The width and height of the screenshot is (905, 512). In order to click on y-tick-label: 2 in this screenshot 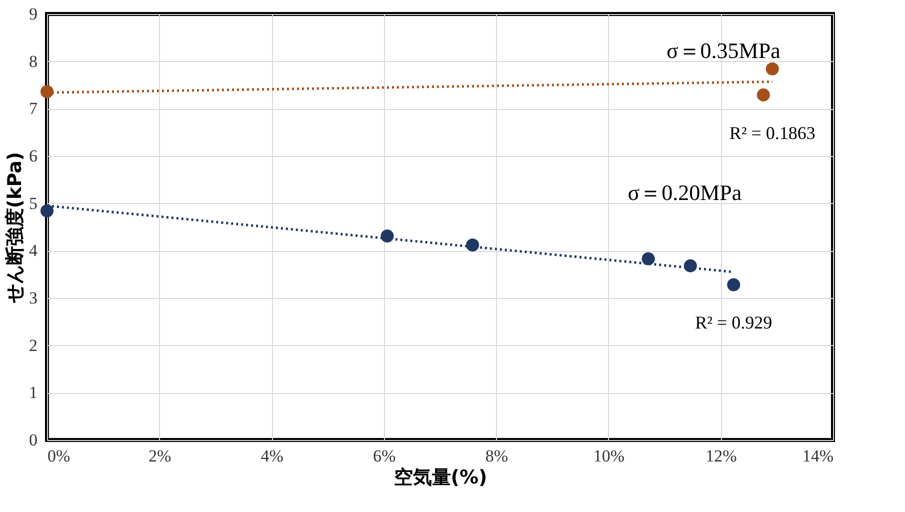, I will do `click(33, 345)`.